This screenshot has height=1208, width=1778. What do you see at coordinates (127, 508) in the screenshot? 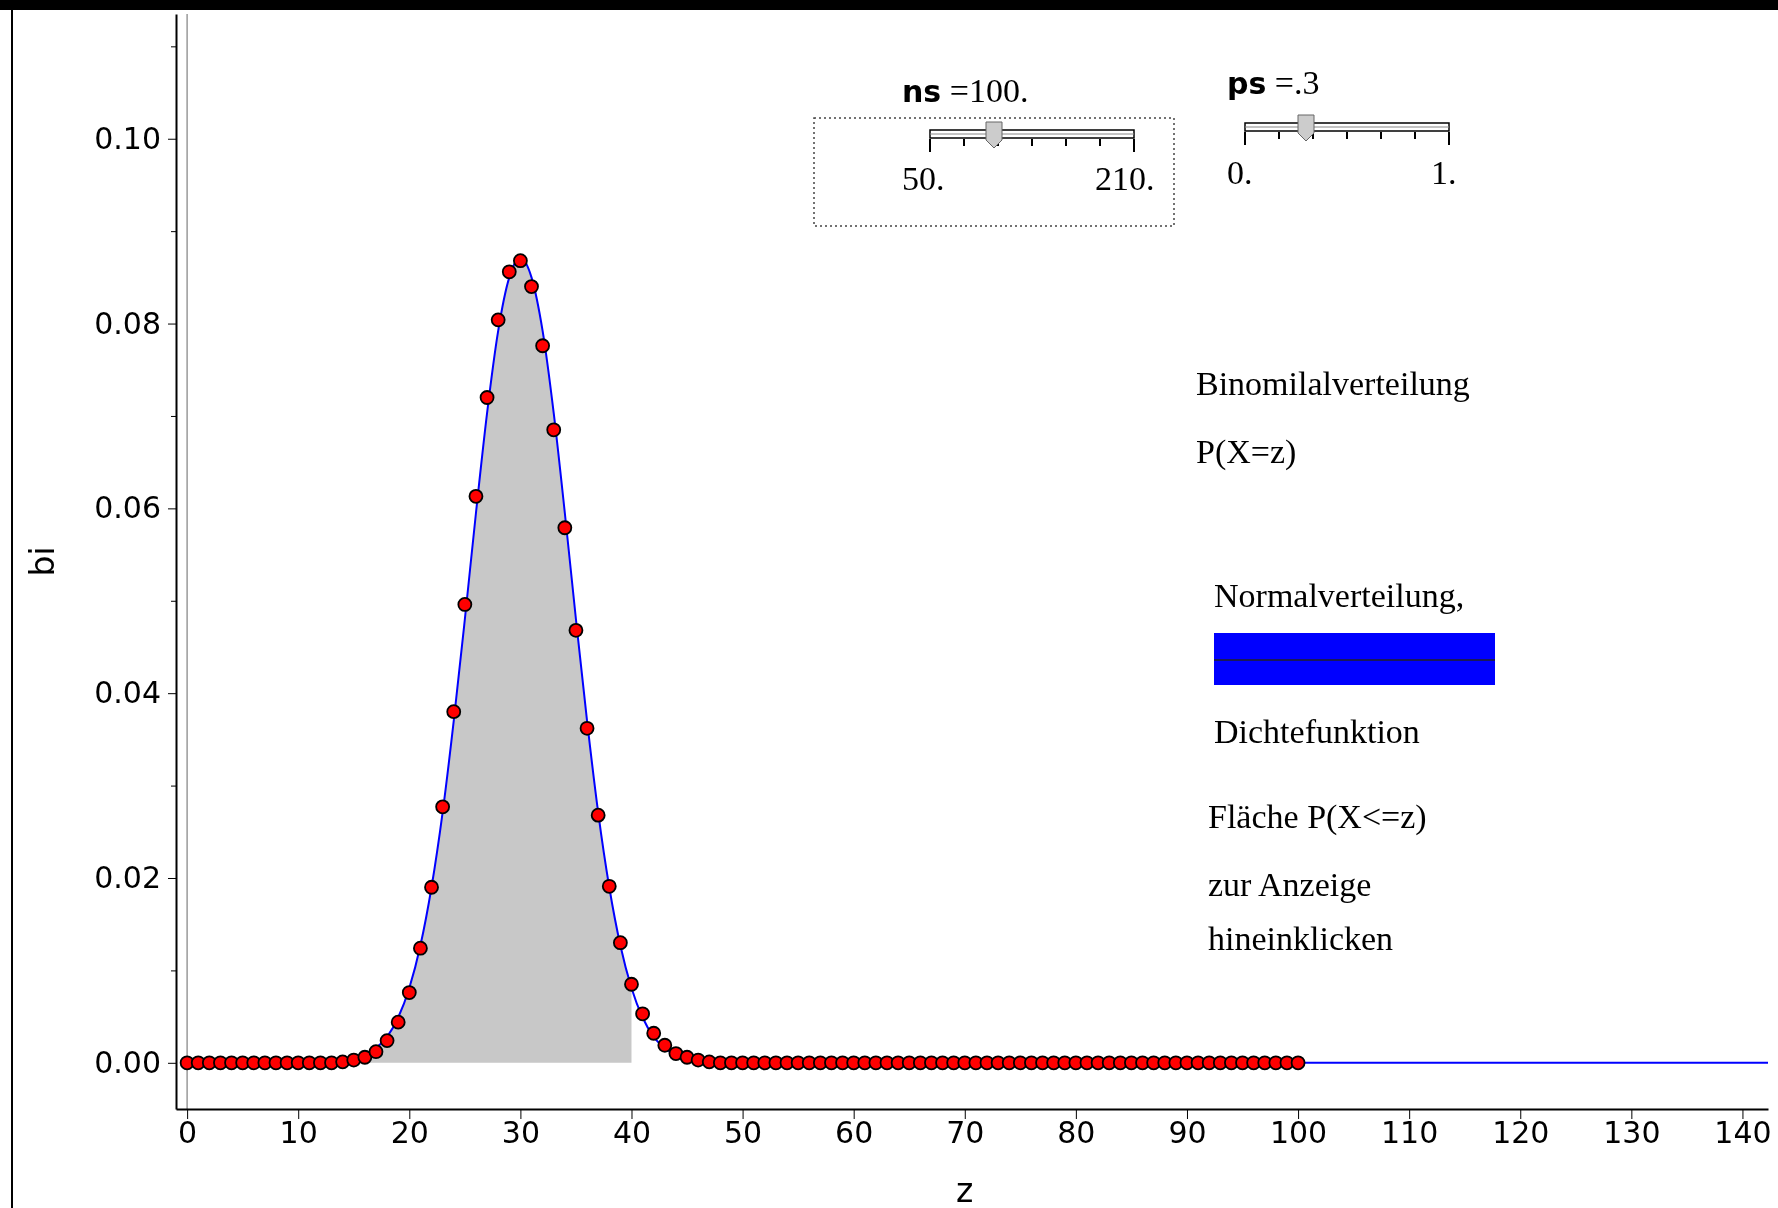
I see `y-tick-label: 0.06` at bounding box center [127, 508].